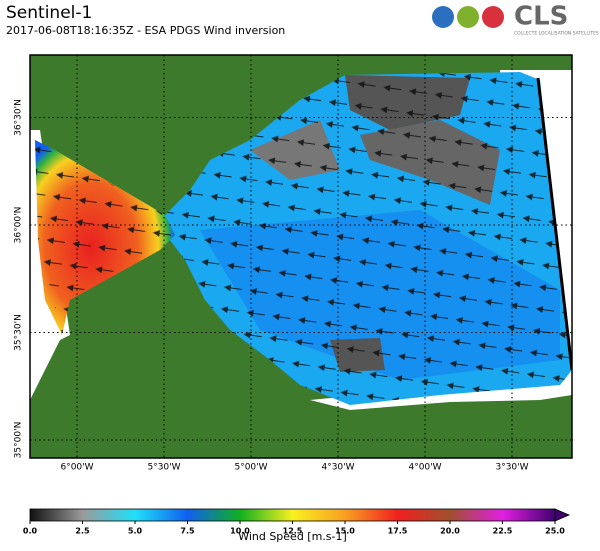  What do you see at coordinates (292, 515) in the screenshot?
I see `colorbar-bar` at bounding box center [292, 515].